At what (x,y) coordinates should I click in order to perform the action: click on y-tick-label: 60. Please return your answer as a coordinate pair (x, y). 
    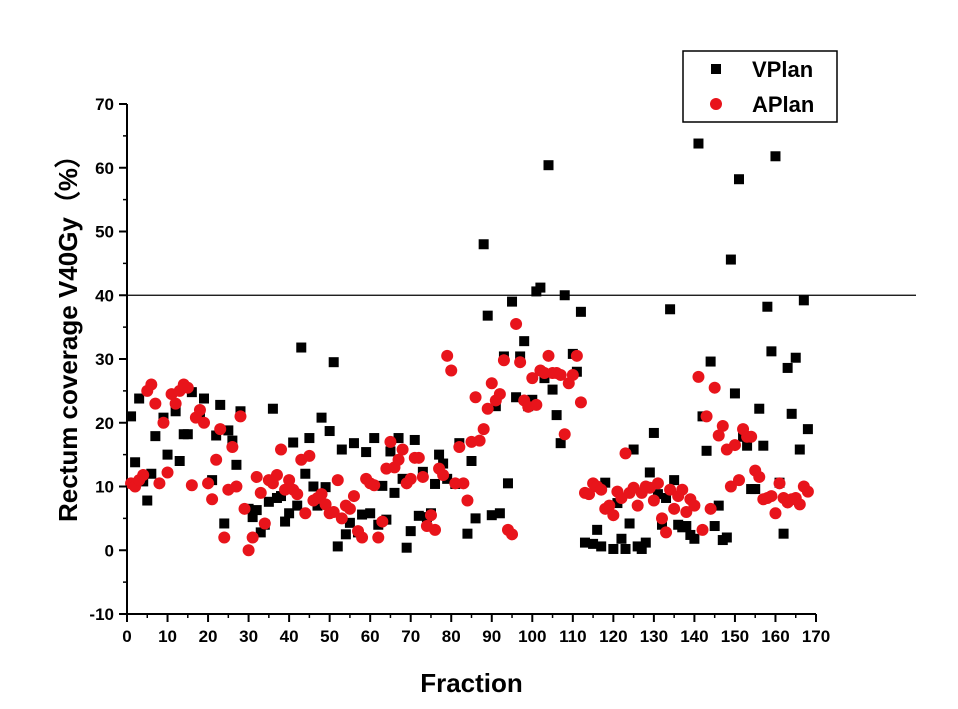
    Looking at the image, I should click on (104, 168).